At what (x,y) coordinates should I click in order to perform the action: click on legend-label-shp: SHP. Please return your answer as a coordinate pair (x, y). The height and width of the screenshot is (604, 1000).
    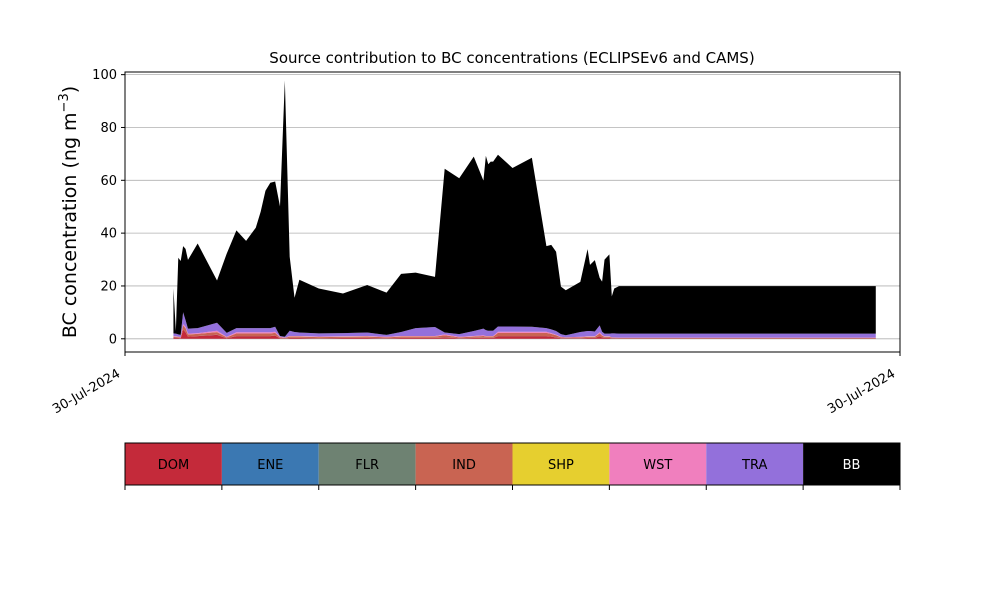
    Looking at the image, I should click on (561, 465).